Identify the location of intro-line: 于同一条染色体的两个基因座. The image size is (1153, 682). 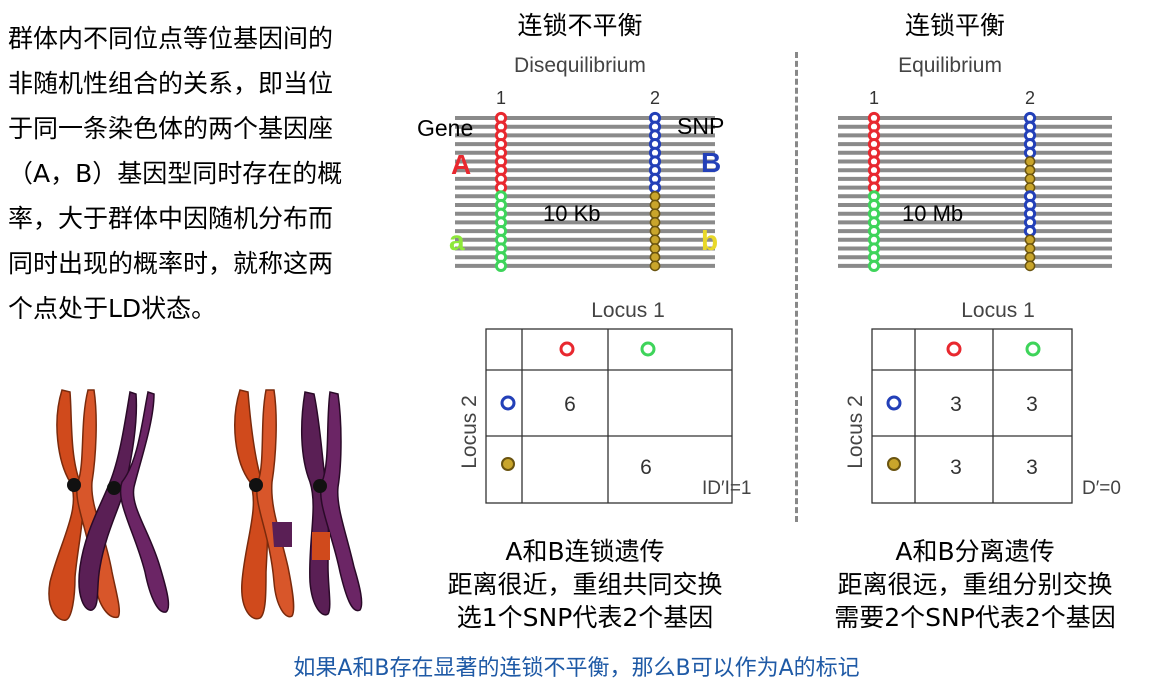
(171, 128).